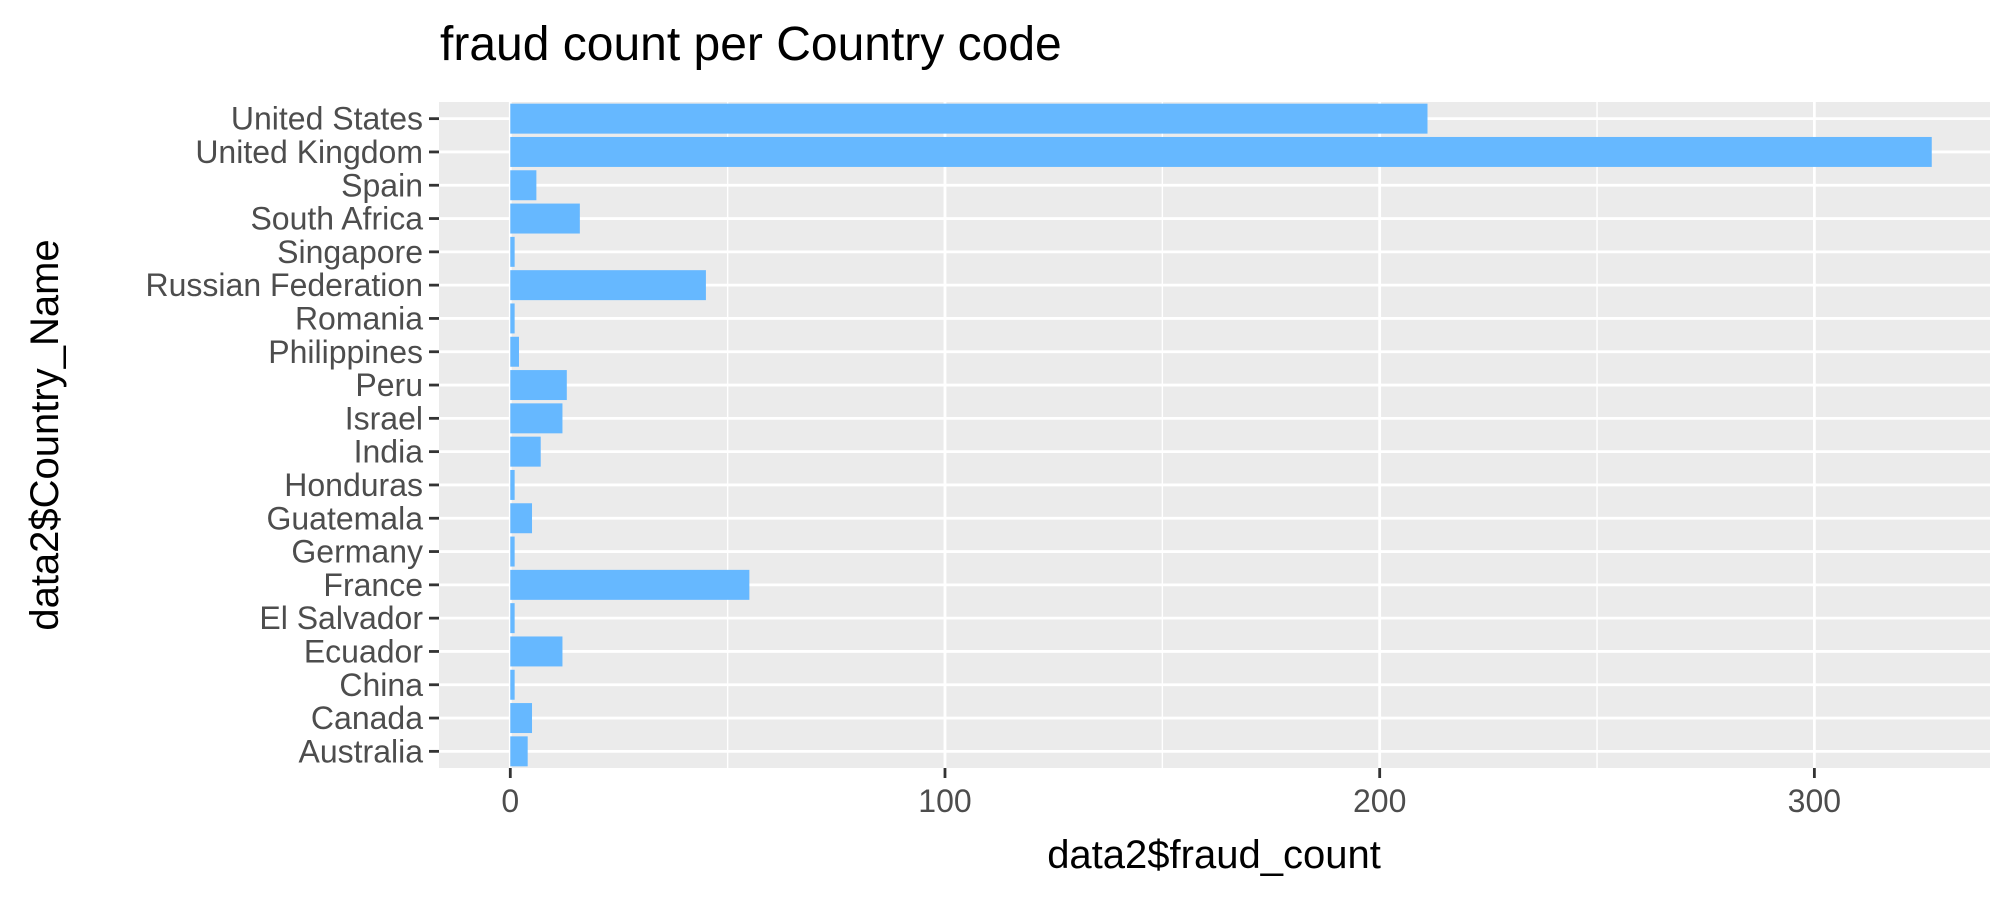 Image resolution: width=1999 pixels, height=903 pixels. Describe the element at coordinates (364, 651) in the screenshot. I see `y-tick-label: Ecuador` at that location.